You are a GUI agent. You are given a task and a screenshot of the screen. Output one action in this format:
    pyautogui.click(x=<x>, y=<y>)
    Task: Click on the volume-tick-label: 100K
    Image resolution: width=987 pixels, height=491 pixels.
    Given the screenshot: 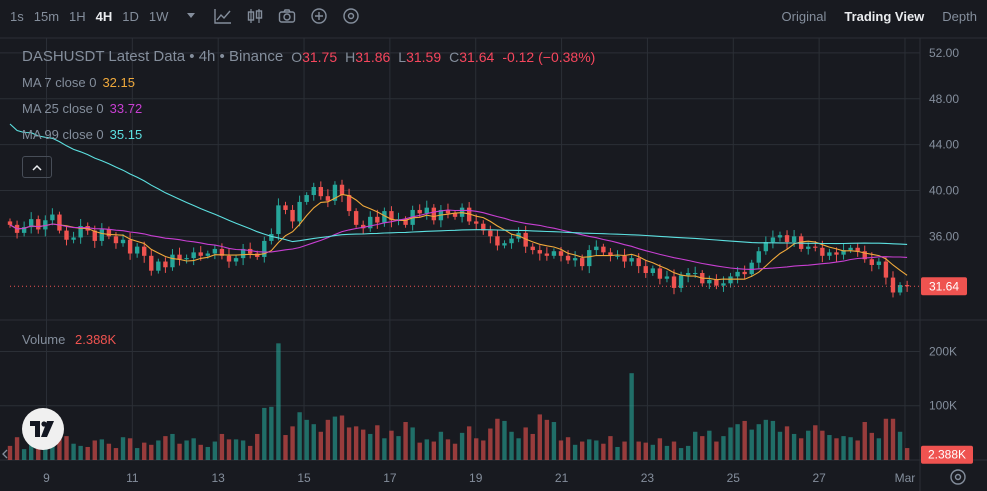 What is the action you would take?
    pyautogui.click(x=943, y=406)
    